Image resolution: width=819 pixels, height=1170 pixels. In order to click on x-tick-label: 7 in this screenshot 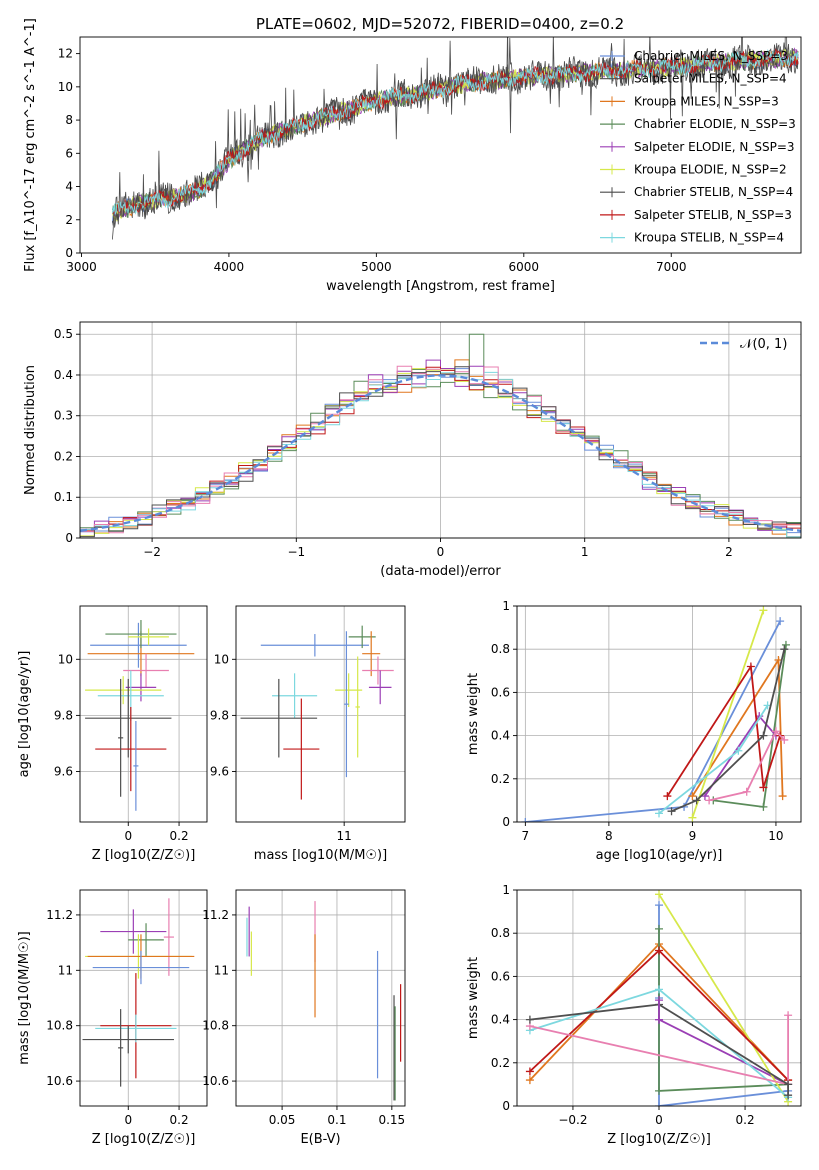, I will do `click(526, 836)`.